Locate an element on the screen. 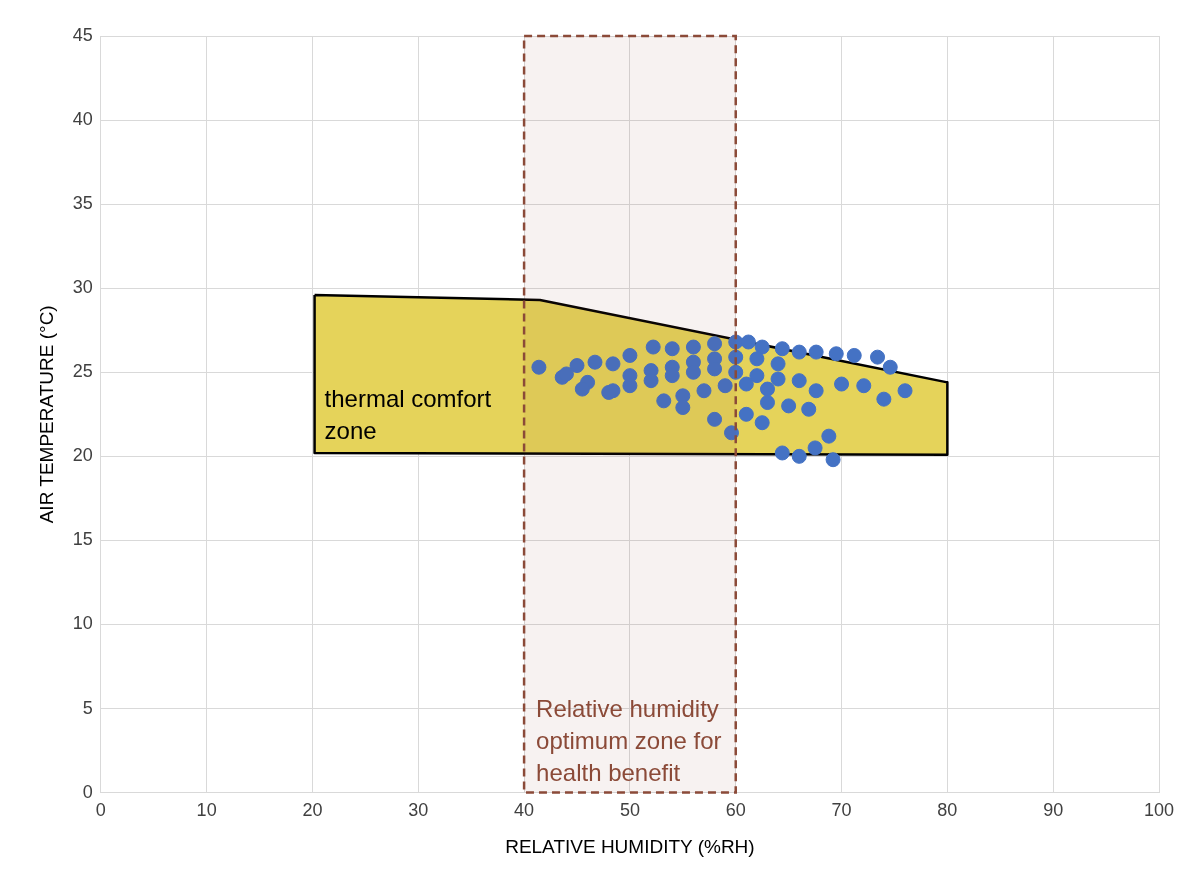 This screenshot has height=879, width=1195. x-tick-label: 60 is located at coordinates (735, 810).